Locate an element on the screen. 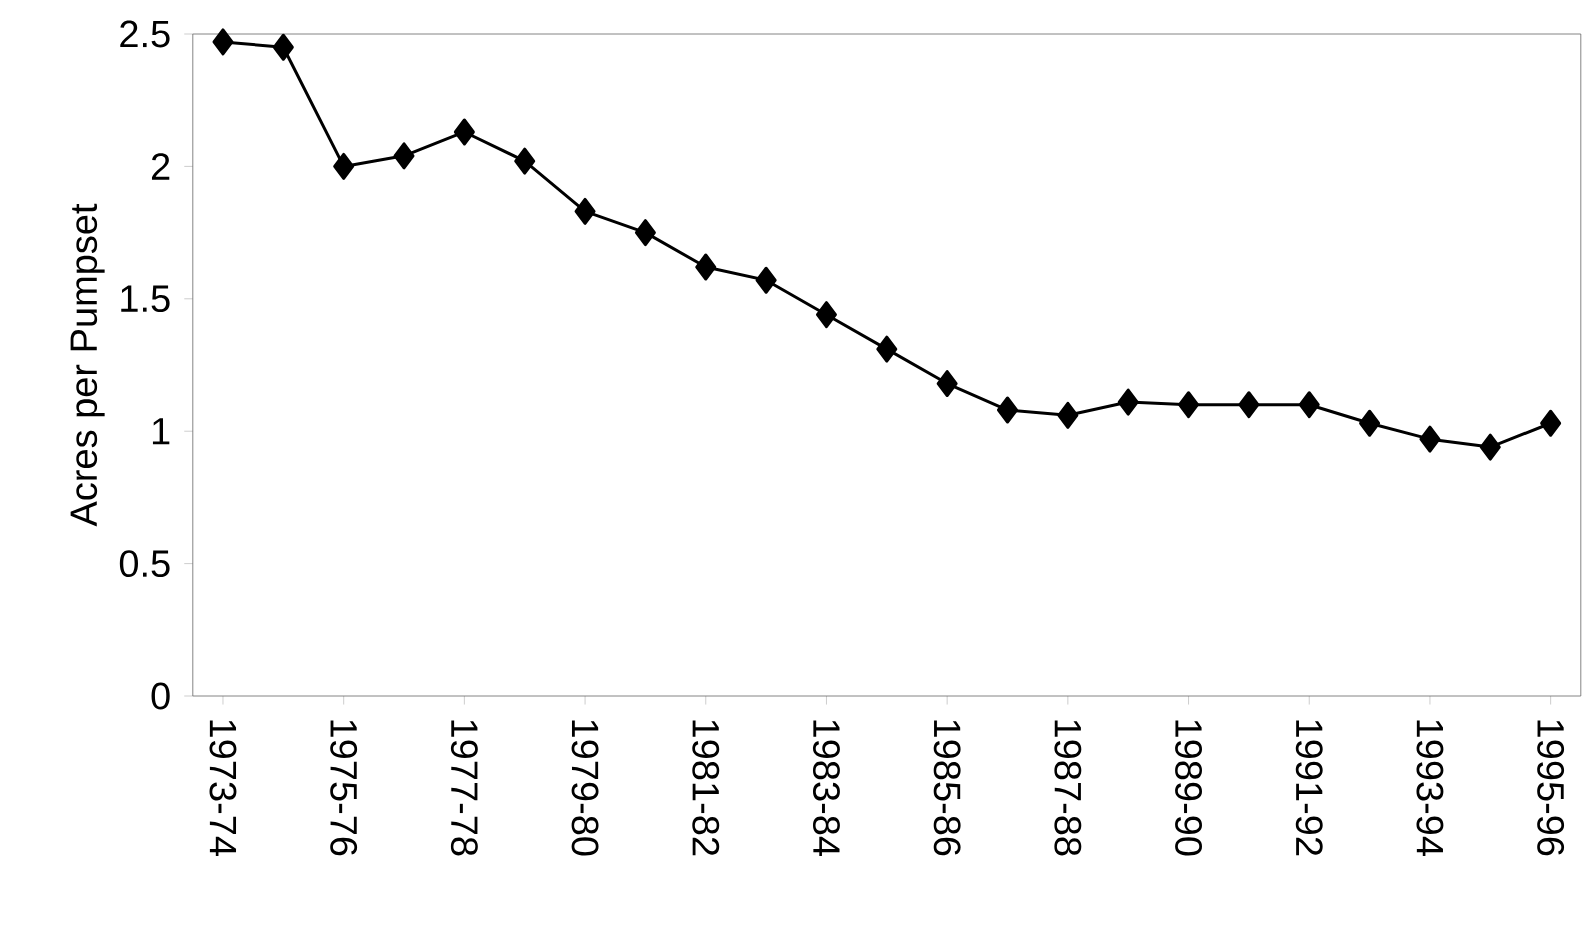 This screenshot has height=927, width=1591. y-tick-label: 0.5 is located at coordinates (144, 564).